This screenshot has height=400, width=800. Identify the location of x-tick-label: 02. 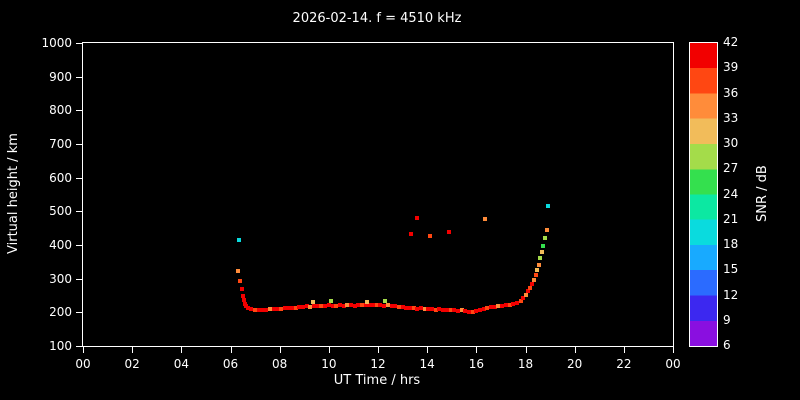
(132, 364).